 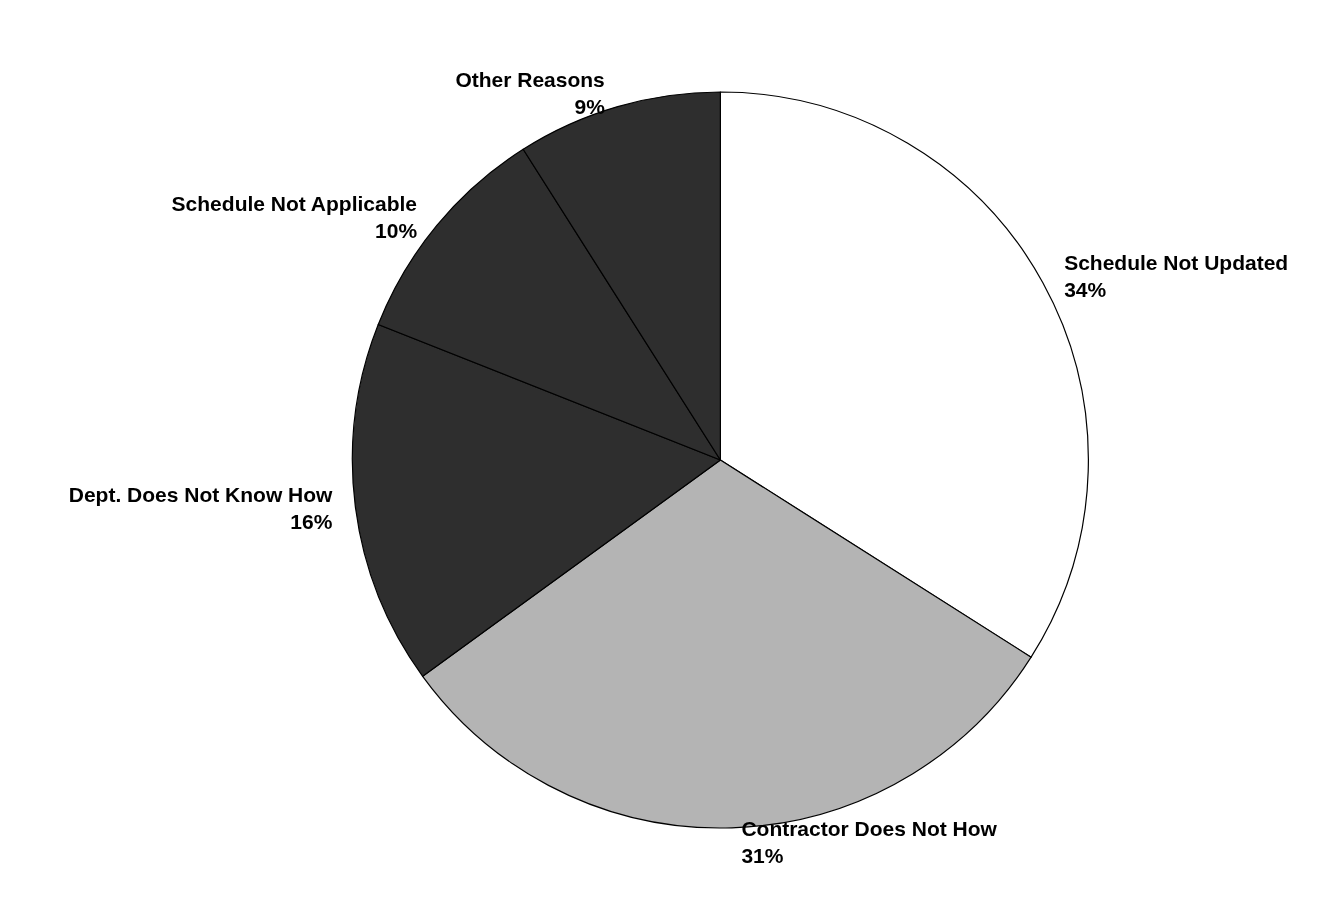 What do you see at coordinates (294, 203) in the screenshot?
I see `slice-label: Schedule Not Applicable` at bounding box center [294, 203].